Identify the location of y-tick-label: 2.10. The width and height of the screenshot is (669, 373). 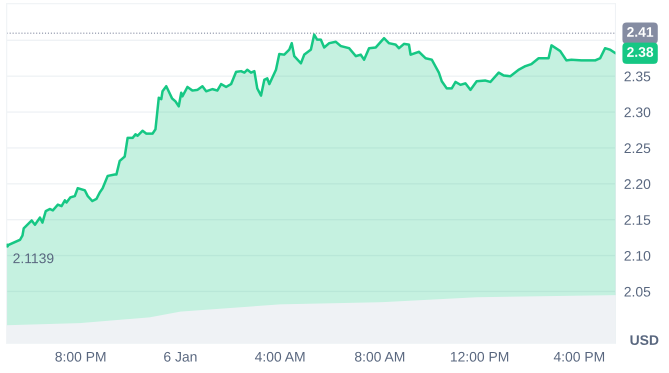
(637, 255).